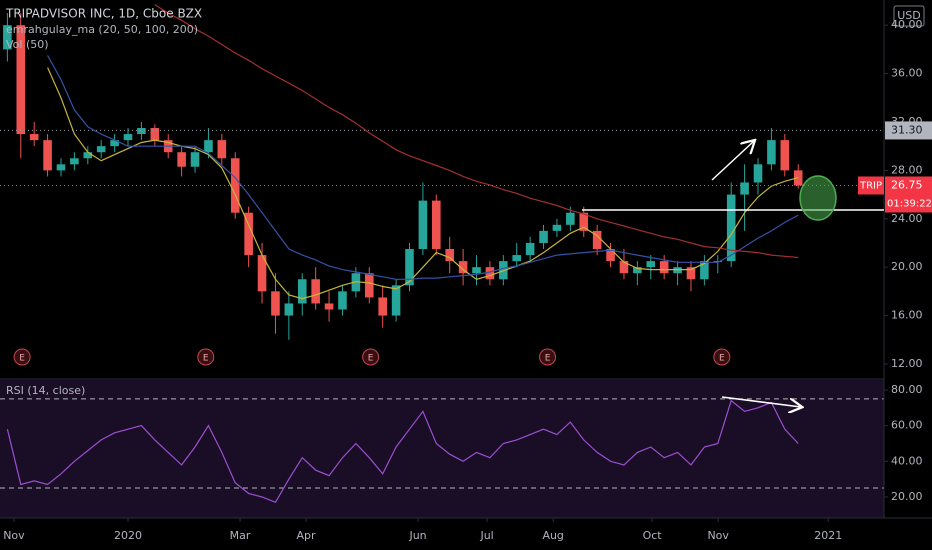 Image resolution: width=932 pixels, height=550 pixels. What do you see at coordinates (103, 14) in the screenshot?
I see `chart-title: TRIPADVISOR INC, 1D, Cboe BZX` at bounding box center [103, 14].